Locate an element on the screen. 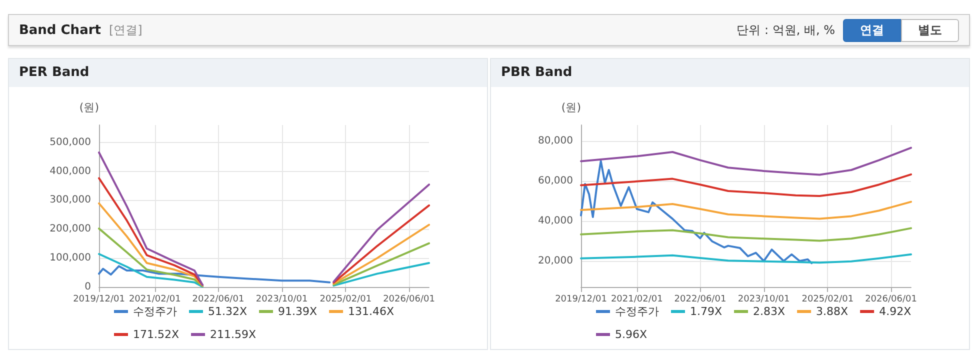 The height and width of the screenshot is (364, 978). chart-title: PBR Band is located at coordinates (730, 73).